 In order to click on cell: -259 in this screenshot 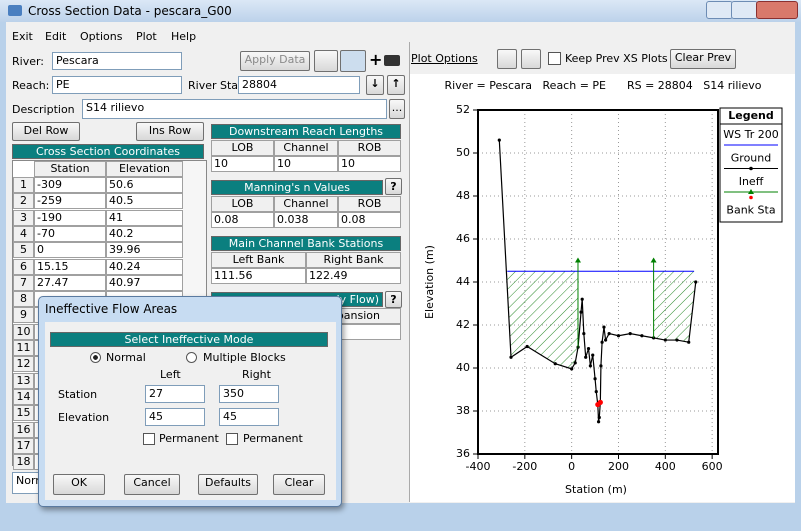, I will do `click(70, 201)`.